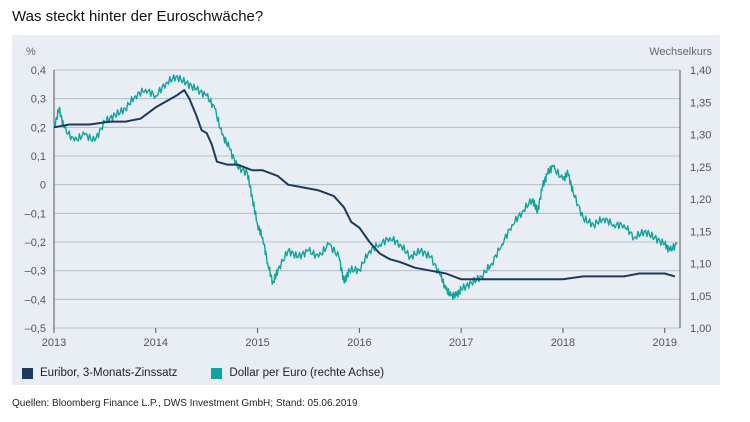 The width and height of the screenshot is (750, 422). What do you see at coordinates (38, 157) in the screenshot?
I see `left-tick-label: 0,1` at bounding box center [38, 157].